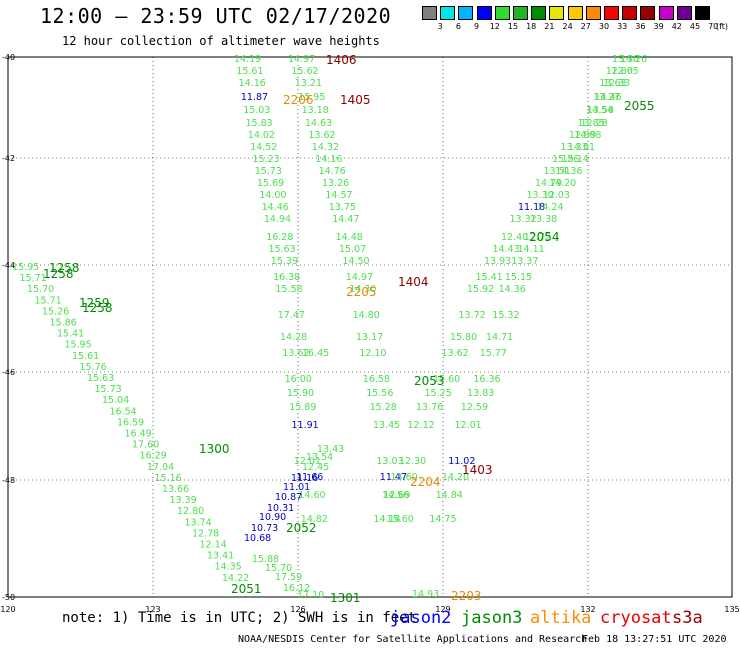 The width and height of the screenshot is (740, 650). I want to click on swh-value-label: 13.26, so click(335, 183).